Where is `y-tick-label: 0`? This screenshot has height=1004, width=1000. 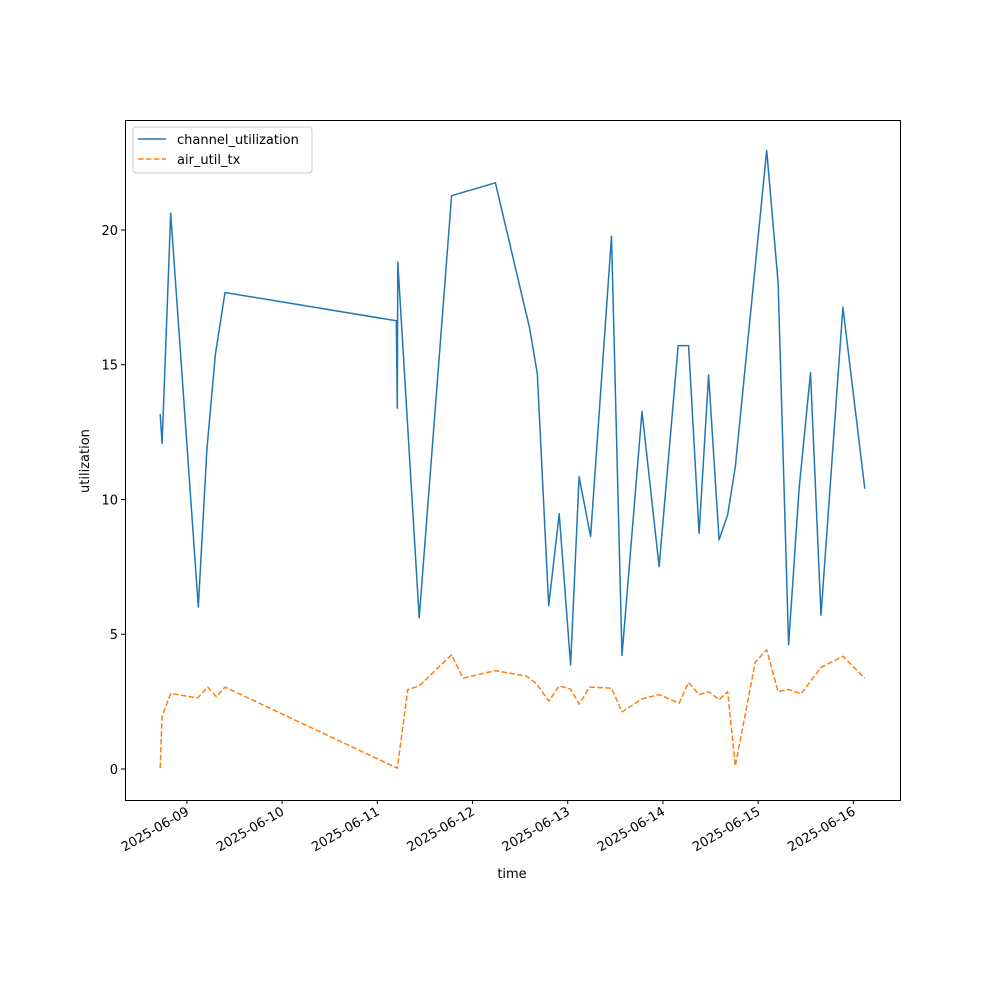 y-tick-label: 0 is located at coordinates (114, 770).